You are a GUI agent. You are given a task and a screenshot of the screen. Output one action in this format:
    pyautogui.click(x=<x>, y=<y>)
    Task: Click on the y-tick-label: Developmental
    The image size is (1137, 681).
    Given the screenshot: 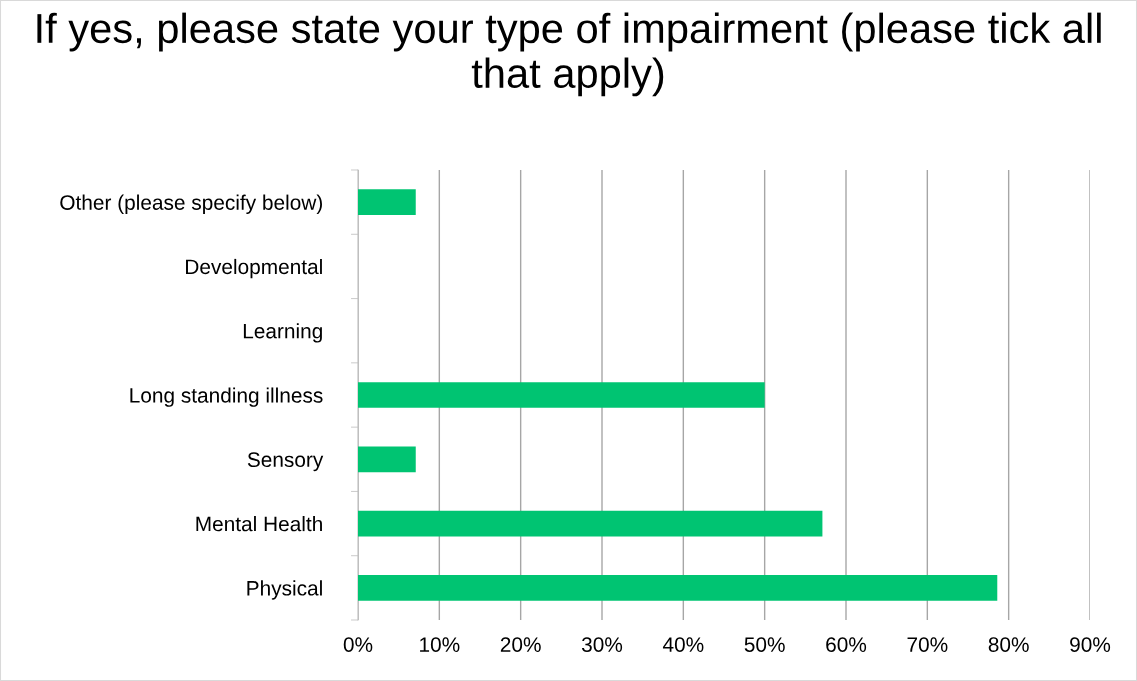 What is the action you would take?
    pyautogui.click(x=254, y=268)
    